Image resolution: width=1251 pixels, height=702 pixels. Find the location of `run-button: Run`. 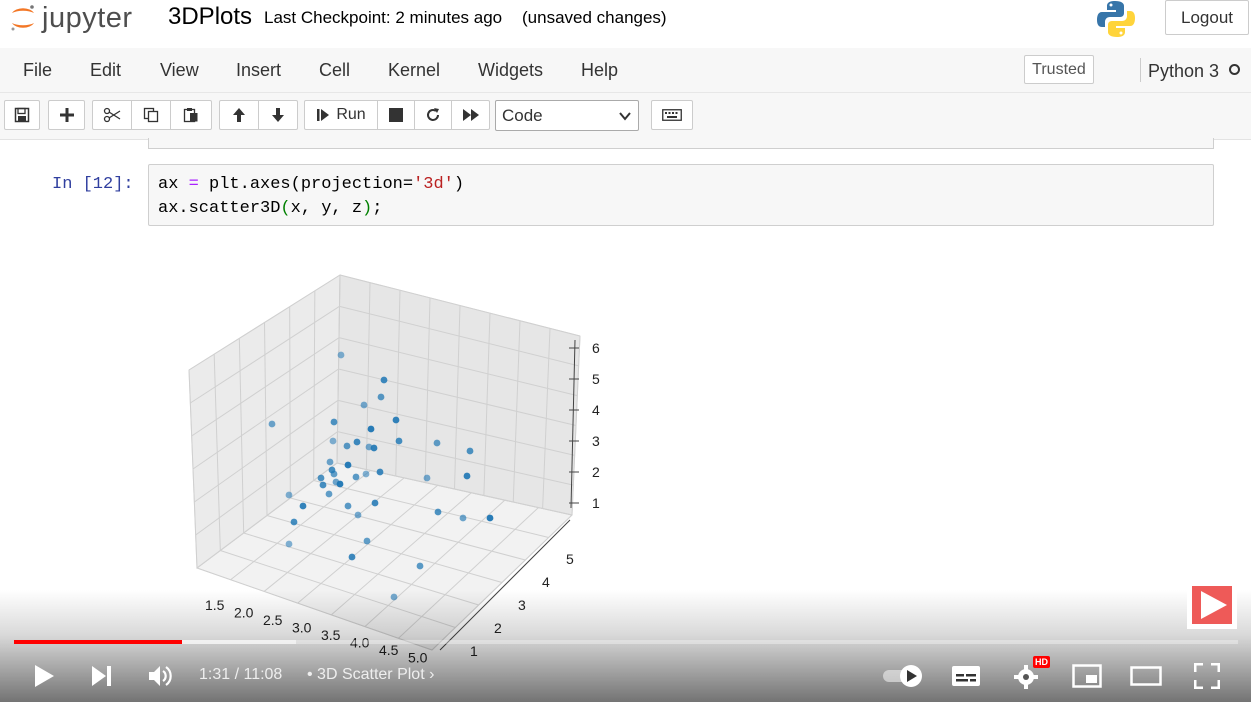

run-button: Run is located at coordinates (341, 115).